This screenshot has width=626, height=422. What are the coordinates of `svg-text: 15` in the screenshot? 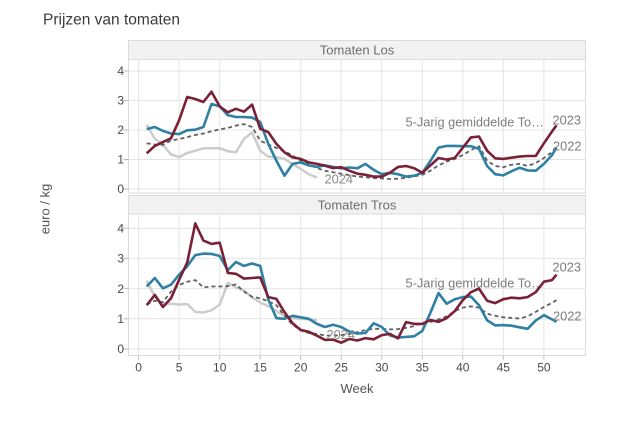 It's located at (261, 368).